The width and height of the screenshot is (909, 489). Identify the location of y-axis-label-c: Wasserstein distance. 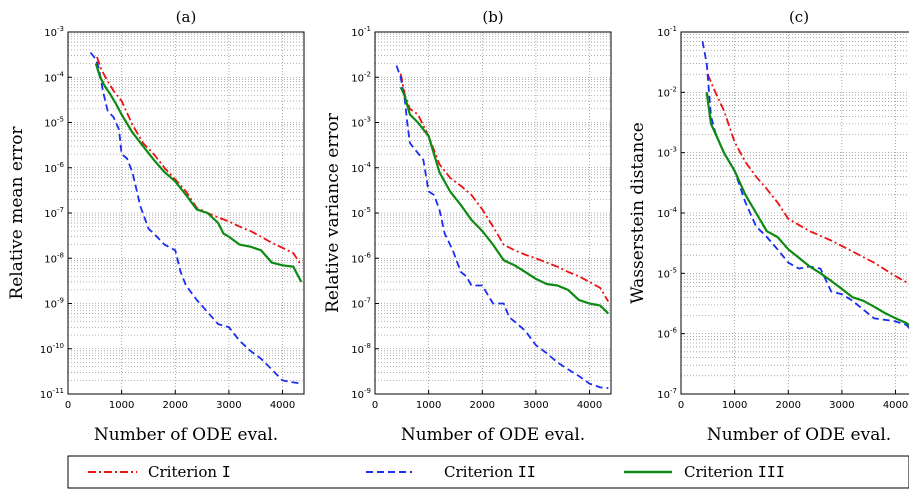
(638, 213).